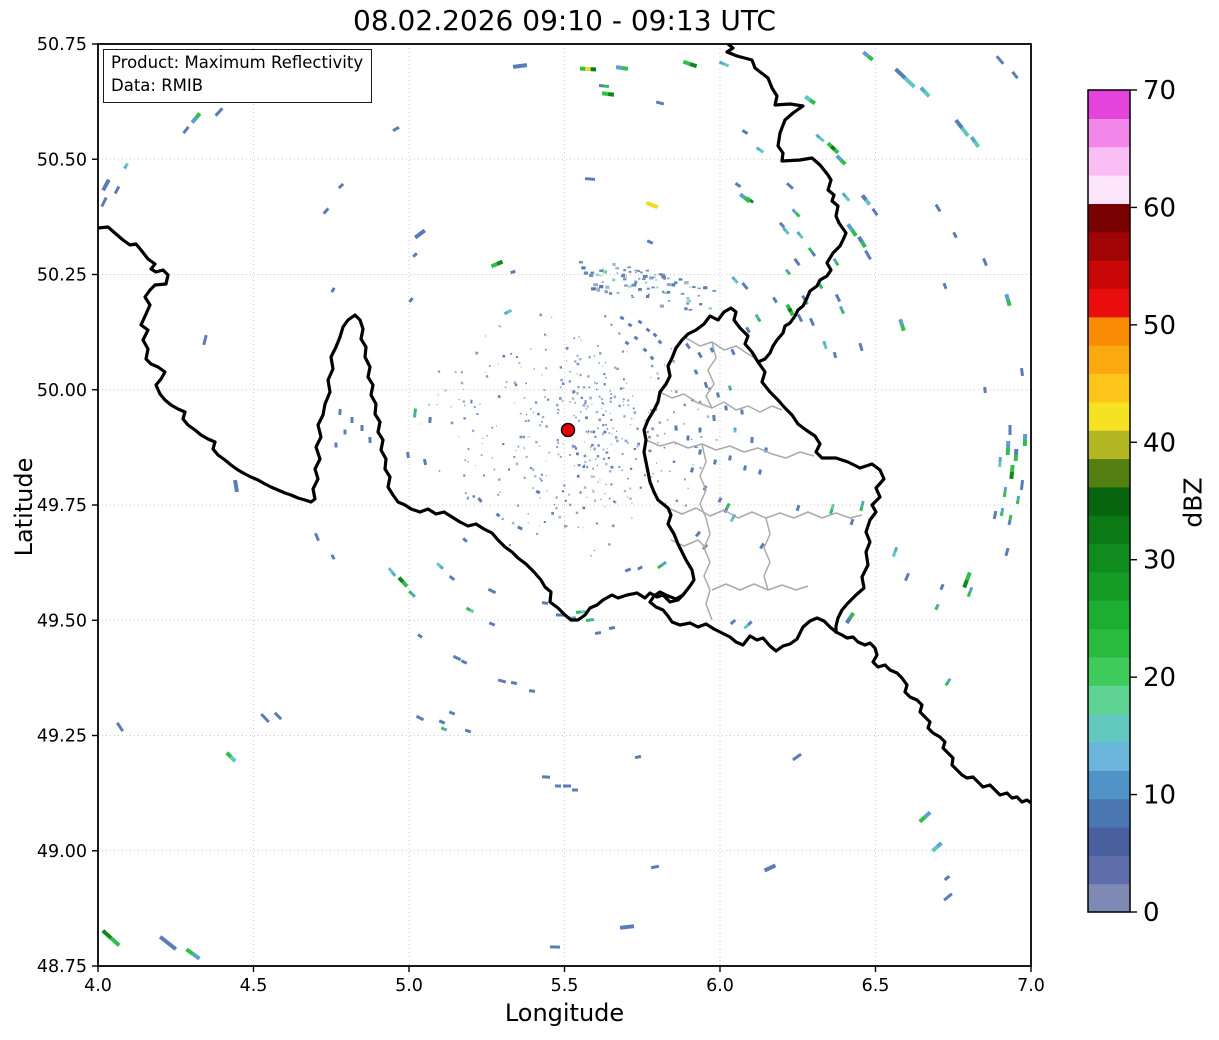 This screenshot has width=1219, height=1040. What do you see at coordinates (1159, 443) in the screenshot?
I see `colorbar-tick-label: 40` at bounding box center [1159, 443].